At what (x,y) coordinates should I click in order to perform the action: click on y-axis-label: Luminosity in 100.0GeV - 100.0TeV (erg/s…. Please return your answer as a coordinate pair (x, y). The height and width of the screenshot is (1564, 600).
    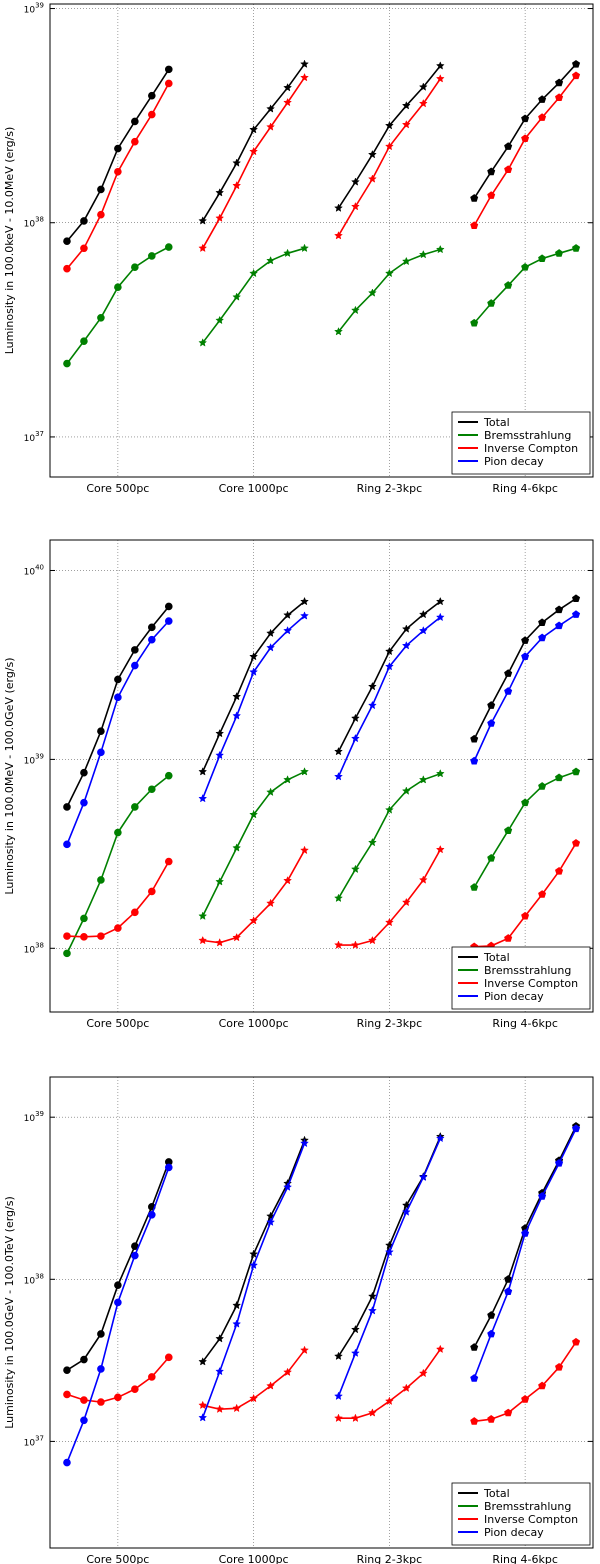
    Looking at the image, I should click on (9, 1312).